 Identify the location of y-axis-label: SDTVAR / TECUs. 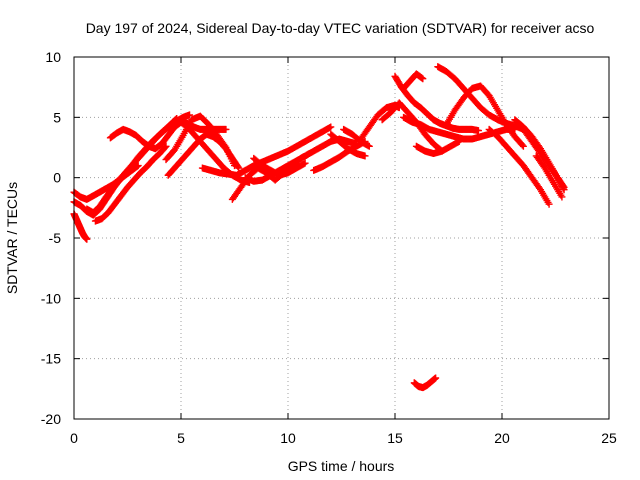
(12, 238).